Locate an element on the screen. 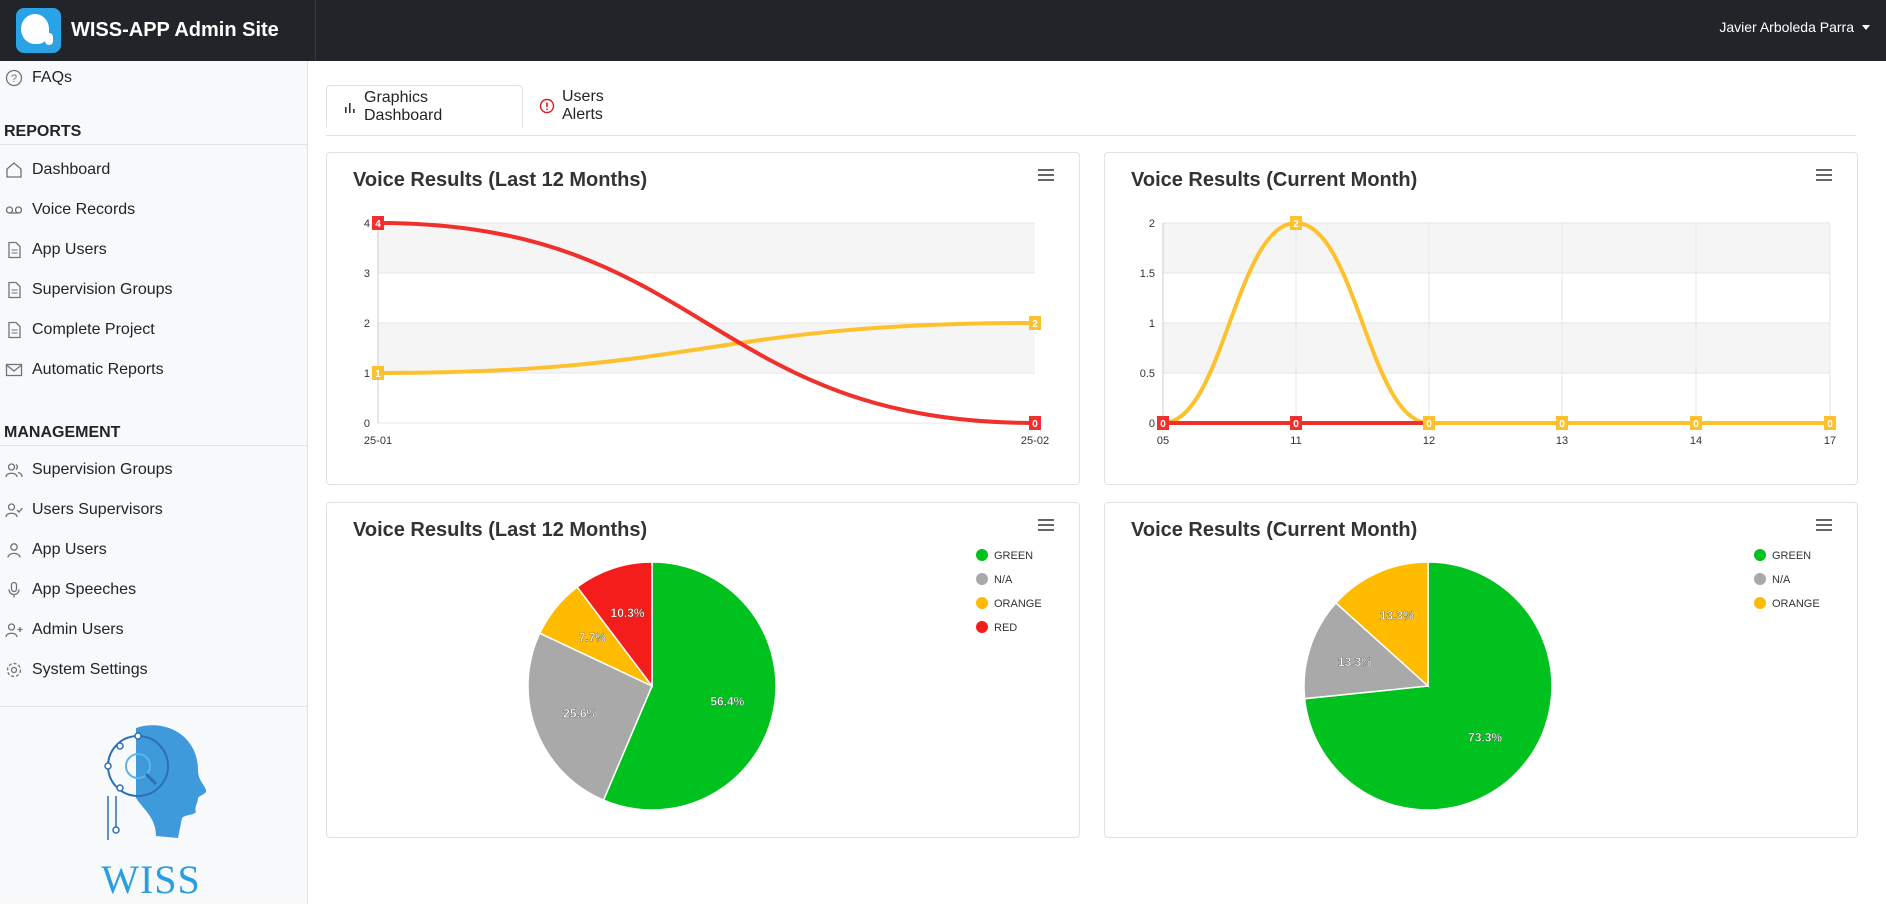 The image size is (1886, 908). sidebar-item-users-supervisors: Users Supervisors is located at coordinates (81, 510).